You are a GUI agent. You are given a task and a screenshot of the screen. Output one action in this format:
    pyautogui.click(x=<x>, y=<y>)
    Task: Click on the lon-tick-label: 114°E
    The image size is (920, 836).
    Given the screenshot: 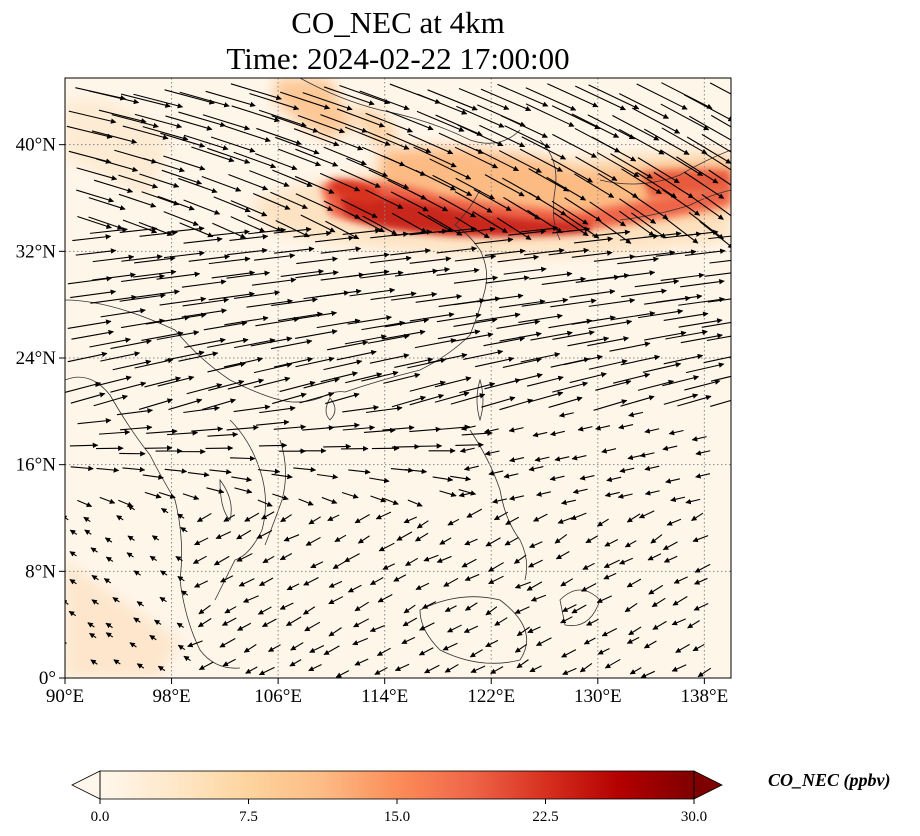 What is the action you would take?
    pyautogui.click(x=384, y=696)
    